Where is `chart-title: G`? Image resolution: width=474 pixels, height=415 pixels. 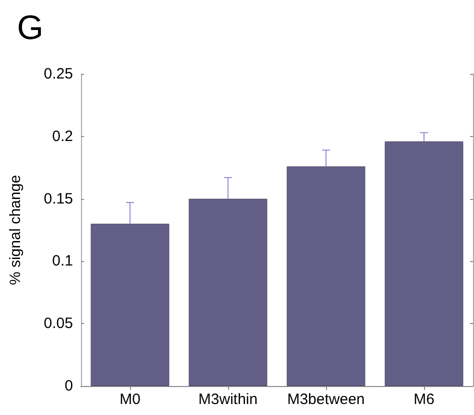
chart-title: G is located at coordinates (30, 28).